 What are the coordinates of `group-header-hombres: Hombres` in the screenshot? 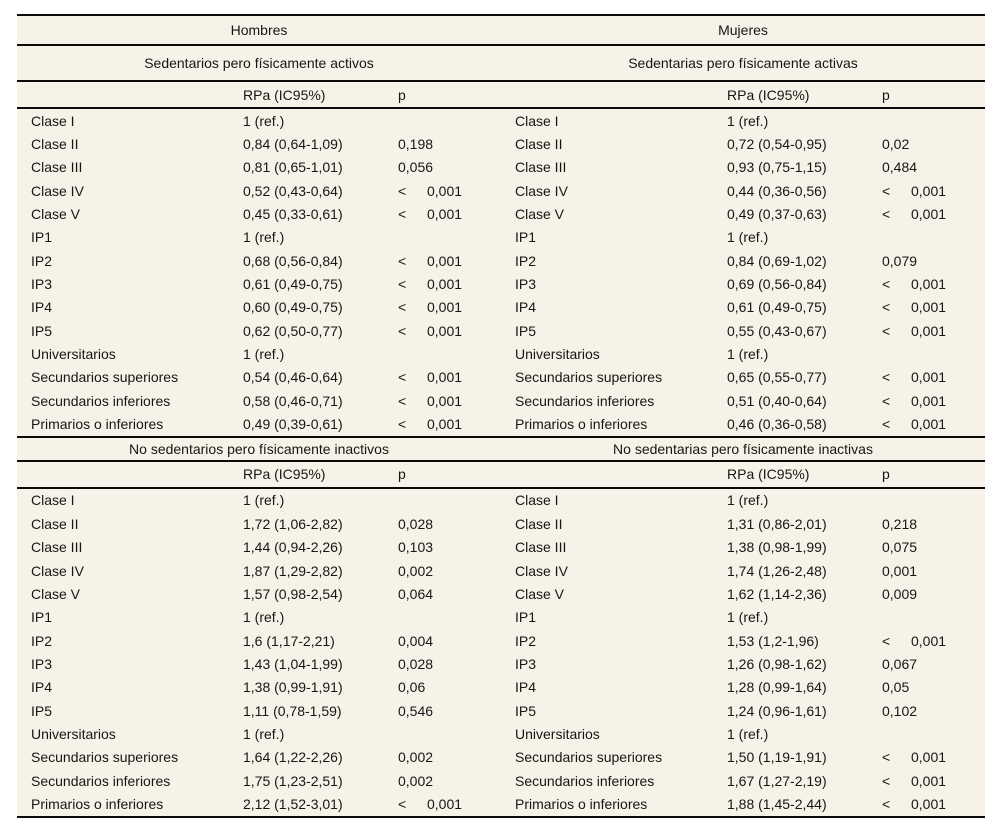 It's located at (259, 30).